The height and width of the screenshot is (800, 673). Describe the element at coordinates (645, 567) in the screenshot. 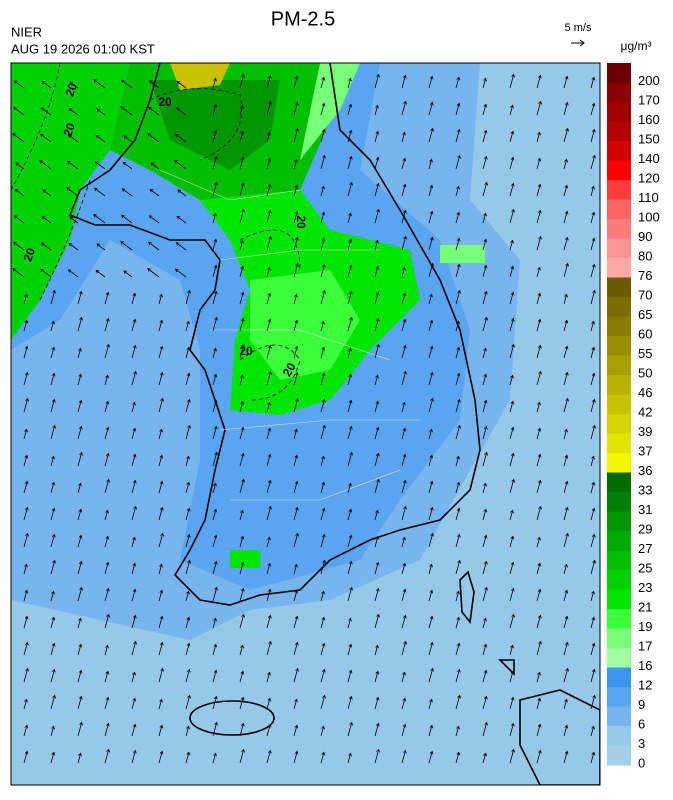

I see `colorbar-label: 25` at that location.